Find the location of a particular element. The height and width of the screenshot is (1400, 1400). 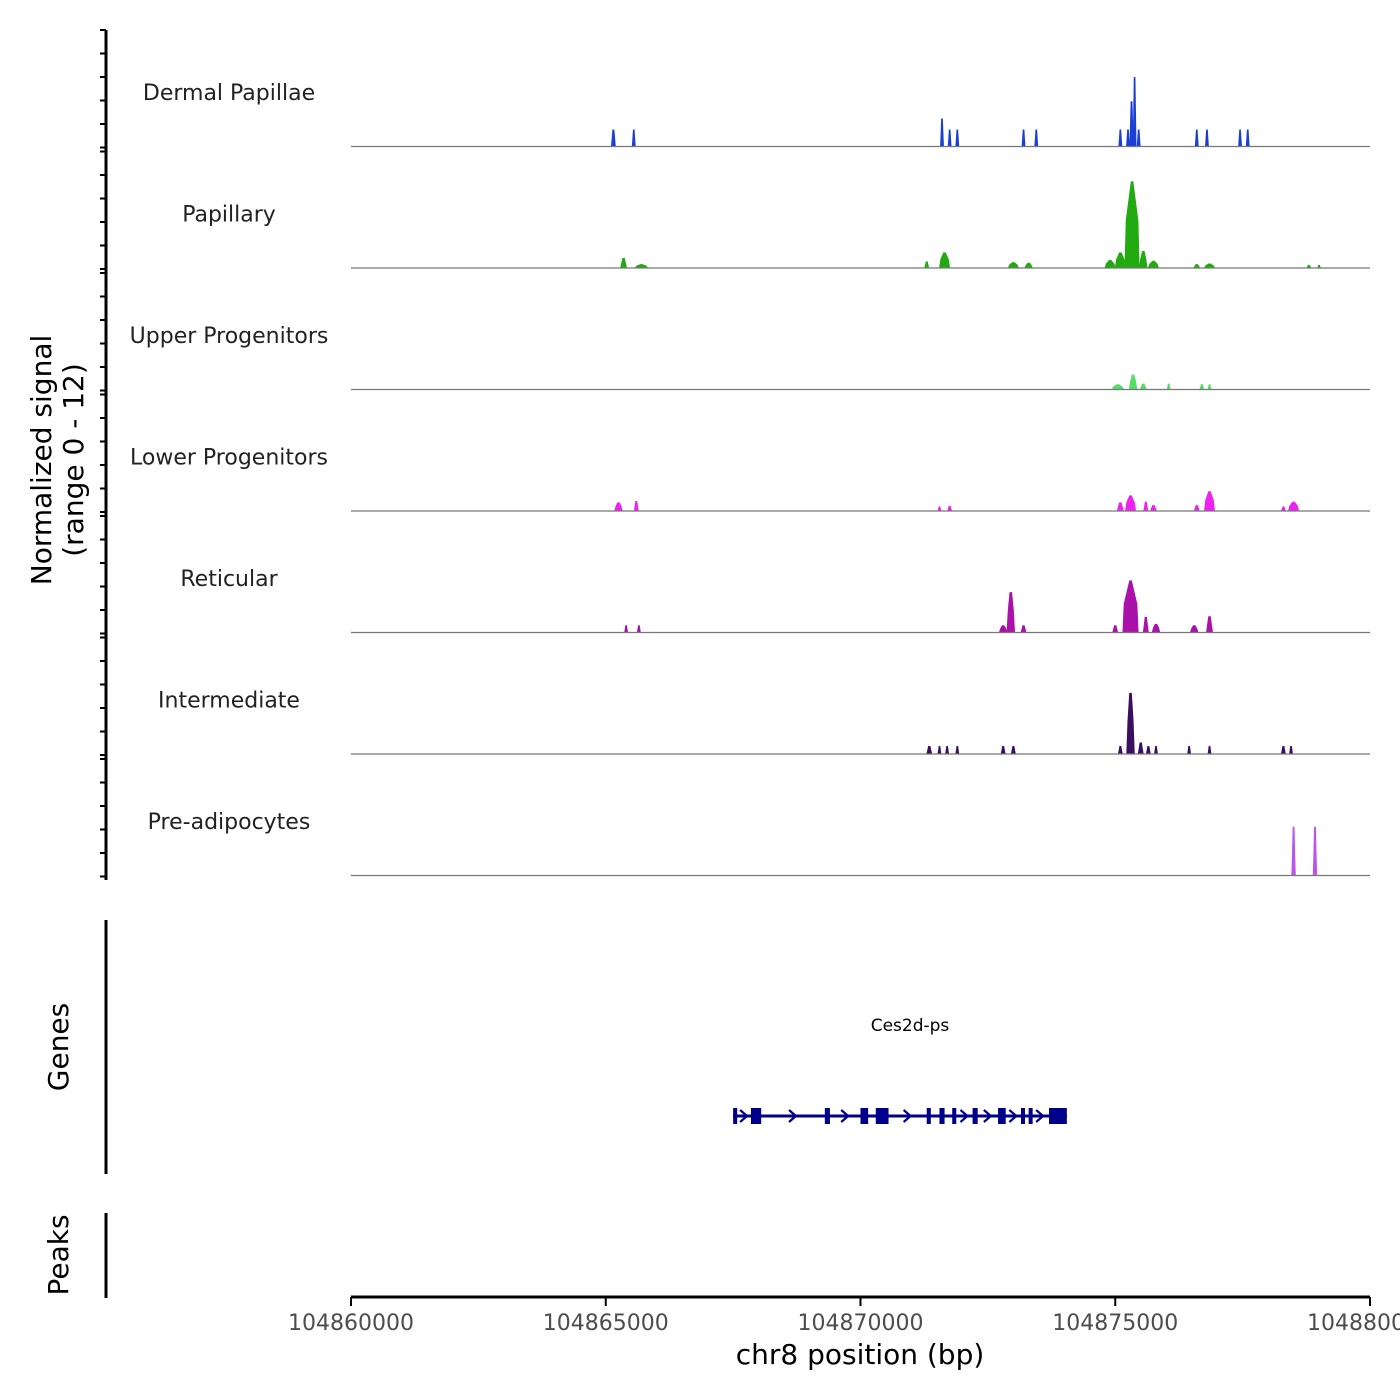

track-label: Dermal Papillae is located at coordinates (229, 93).